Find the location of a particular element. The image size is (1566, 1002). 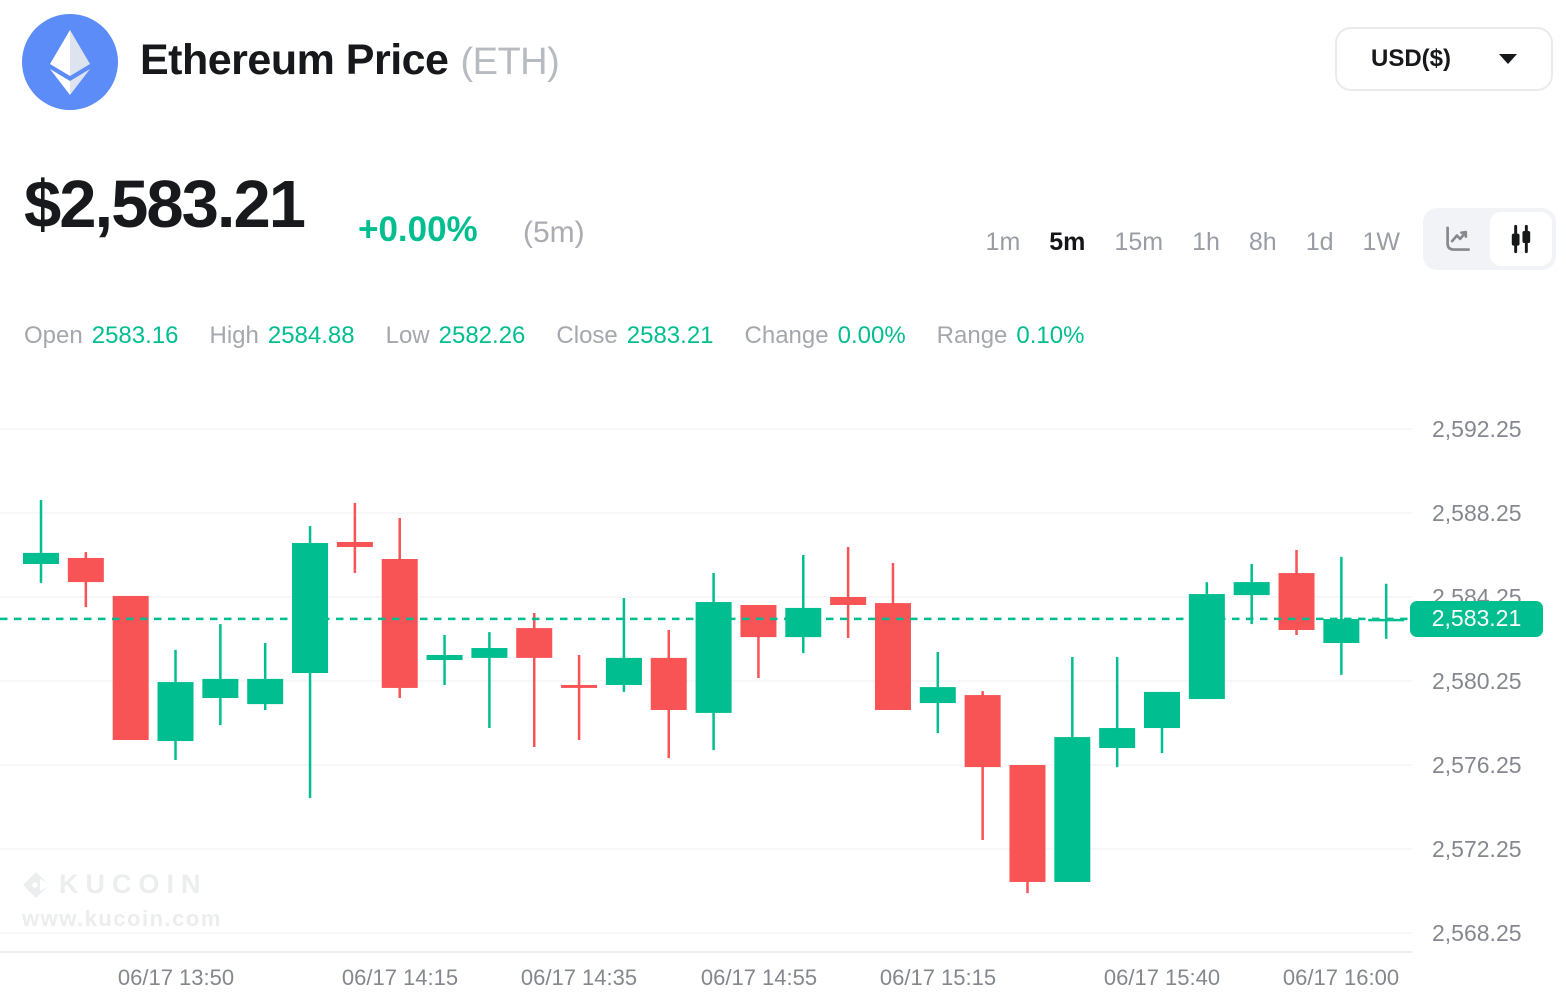

watermark-url: www.kucoin.com is located at coordinates (122, 918).